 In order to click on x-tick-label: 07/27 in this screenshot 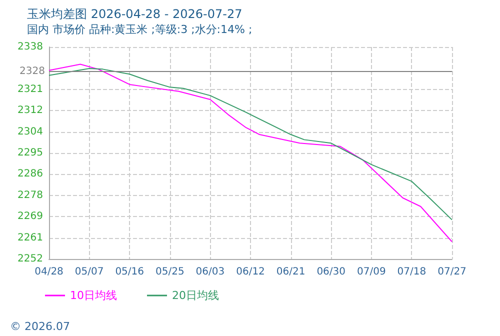, I will do `click(452, 272)`.